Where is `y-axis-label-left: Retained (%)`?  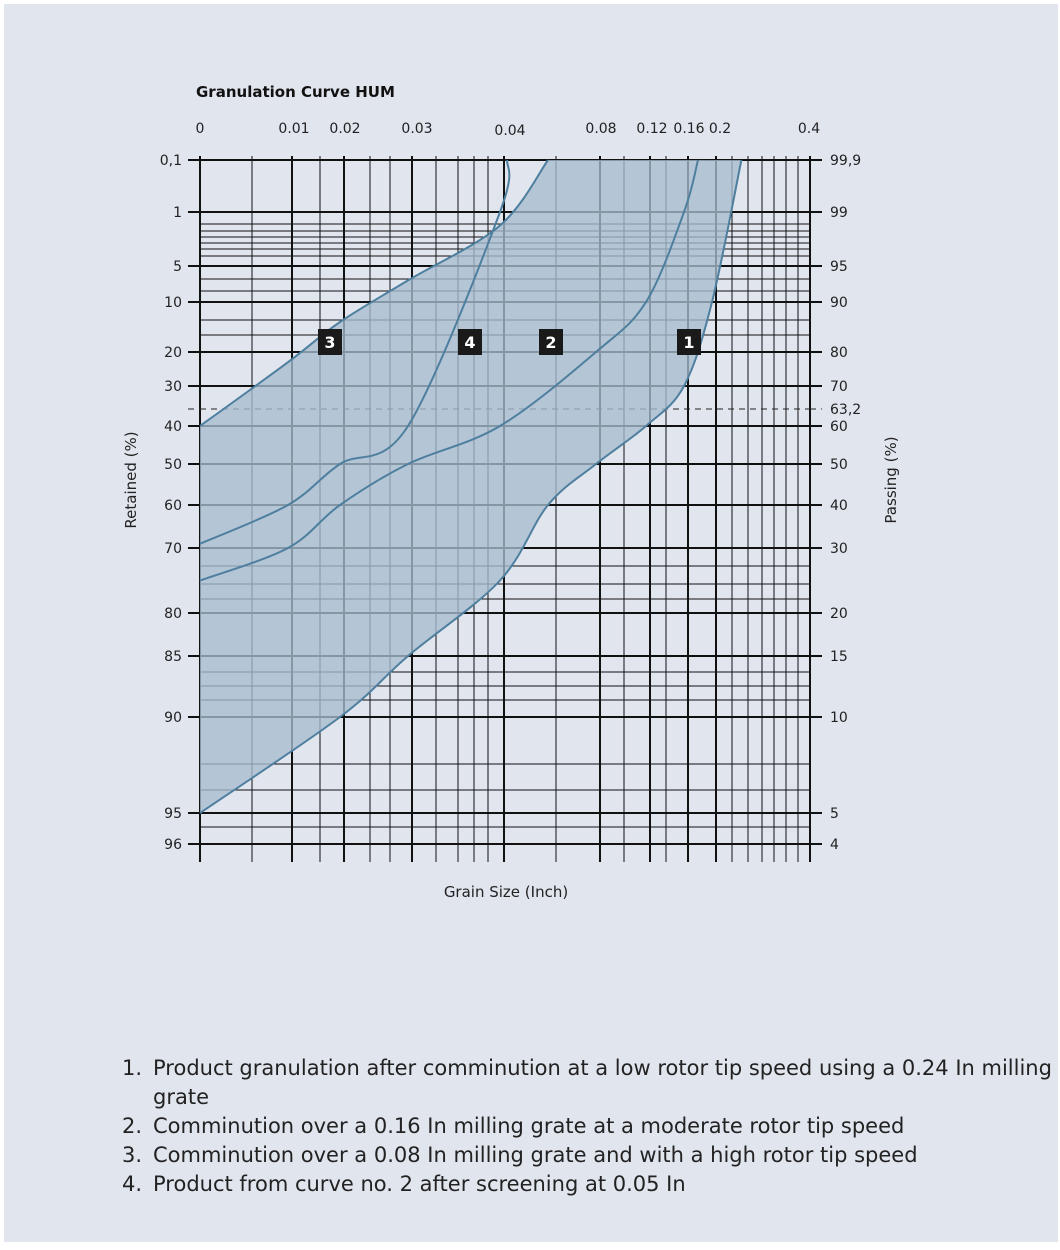
y-axis-label-left: Retained (%) is located at coordinates (131, 479).